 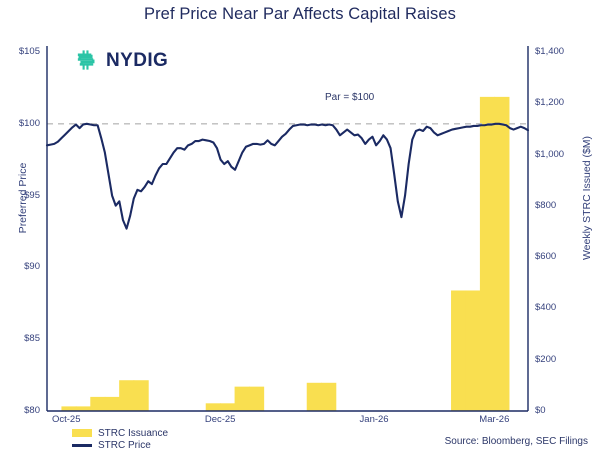 I want to click on source-note: Source: Bloomberg, SEC Filings, so click(x=516, y=441).